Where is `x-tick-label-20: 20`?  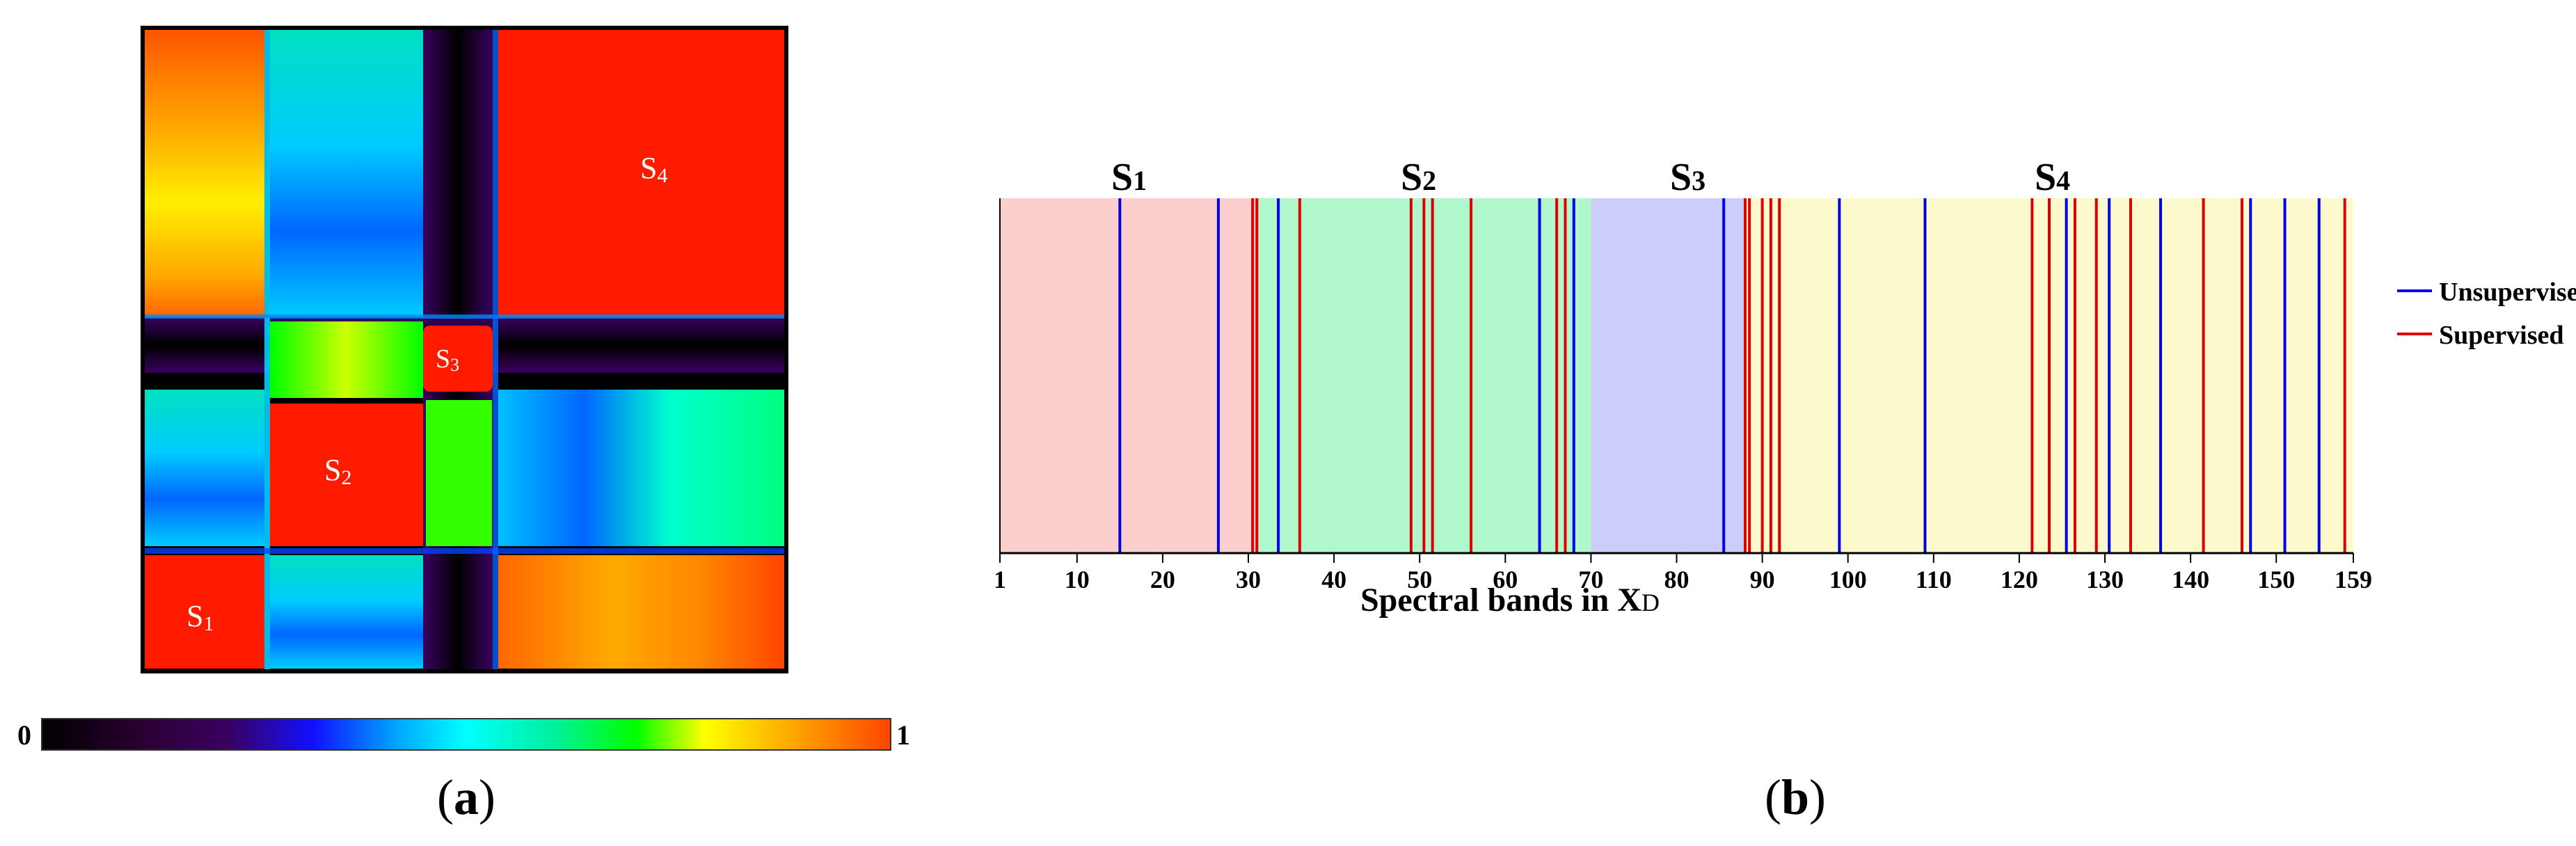 x-tick-label-20: 20 is located at coordinates (1162, 579).